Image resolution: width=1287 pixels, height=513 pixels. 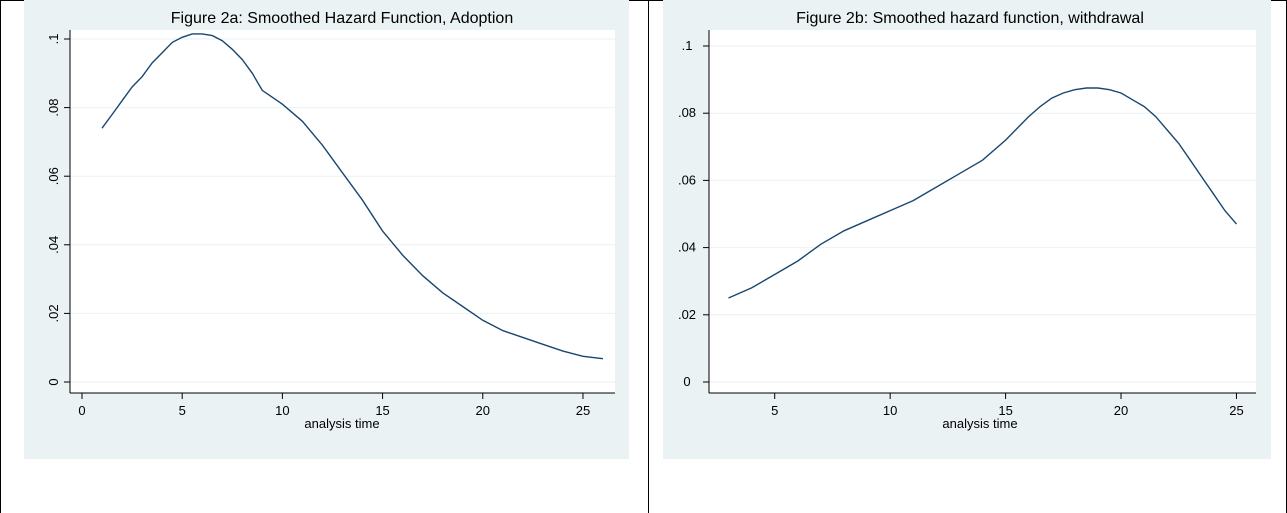 What do you see at coordinates (687, 179) in the screenshot?
I see `chart-b-y-tick-label: .06` at bounding box center [687, 179].